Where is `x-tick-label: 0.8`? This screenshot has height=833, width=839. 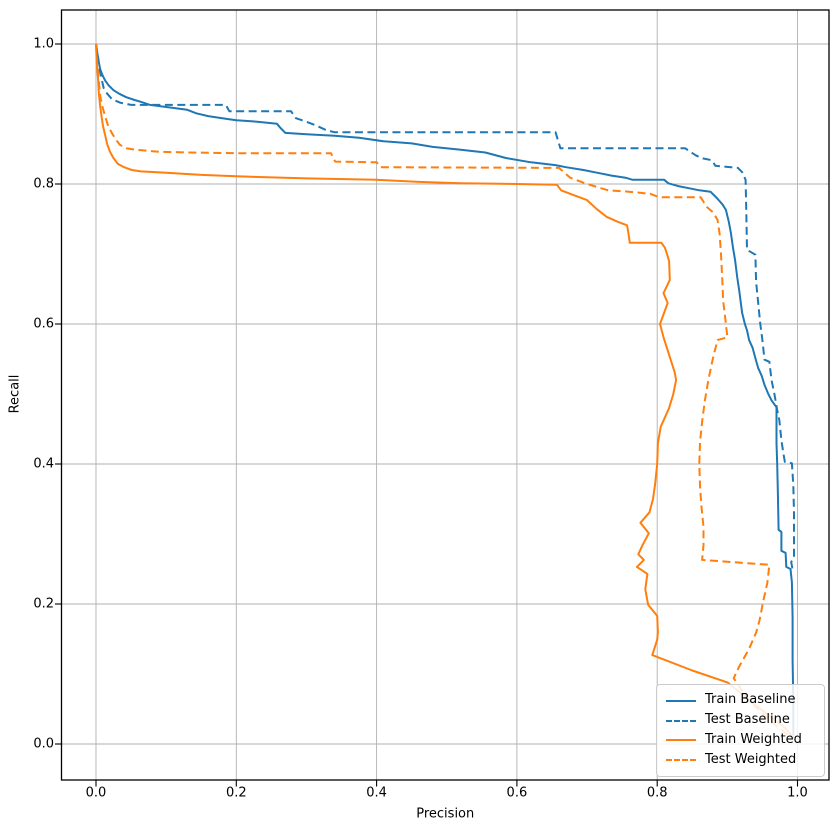
x-tick-label: 0.8 is located at coordinates (657, 793).